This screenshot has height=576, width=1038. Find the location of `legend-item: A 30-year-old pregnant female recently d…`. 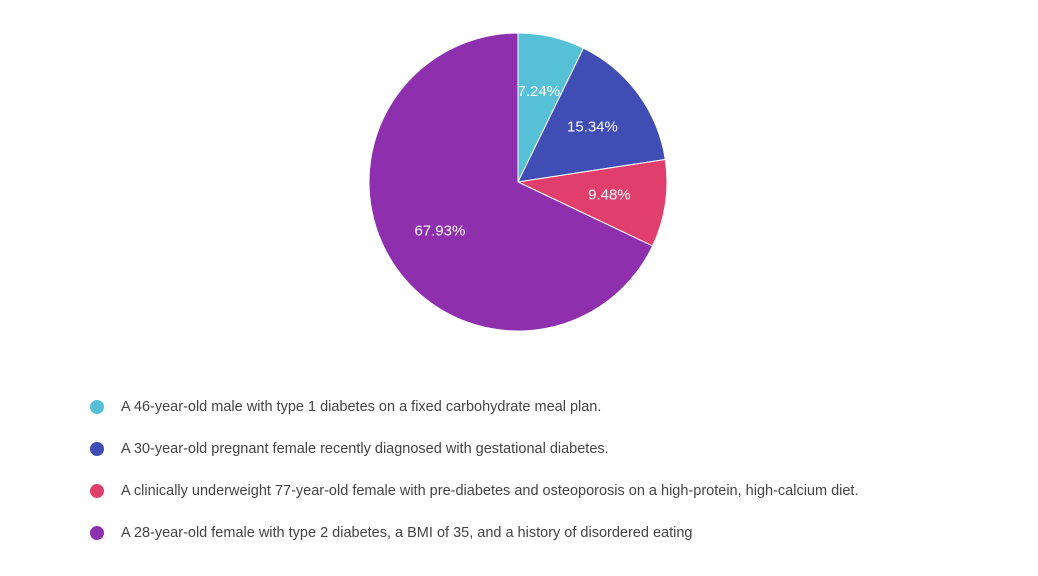

legend-item: A 30-year-old pregnant female recently d… is located at coordinates (550, 449).